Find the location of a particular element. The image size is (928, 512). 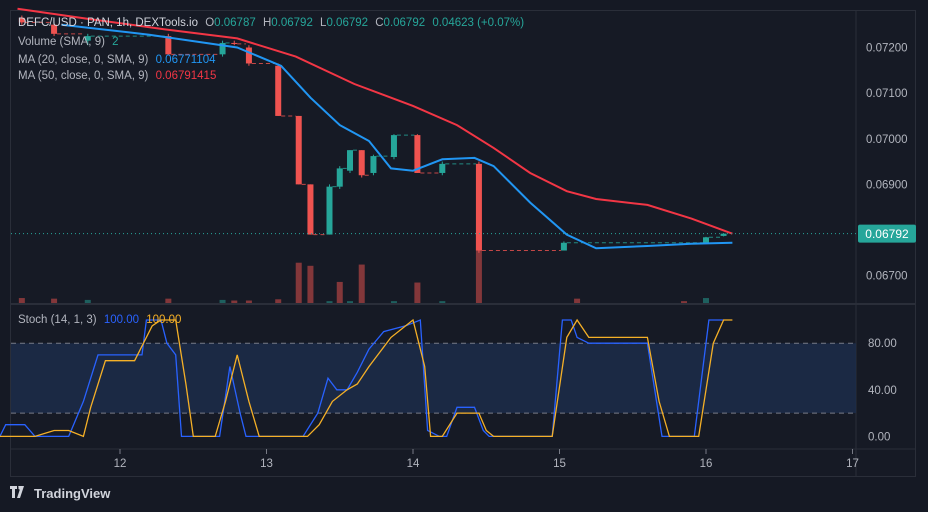

high-value: 0.06792 is located at coordinates (292, 23).